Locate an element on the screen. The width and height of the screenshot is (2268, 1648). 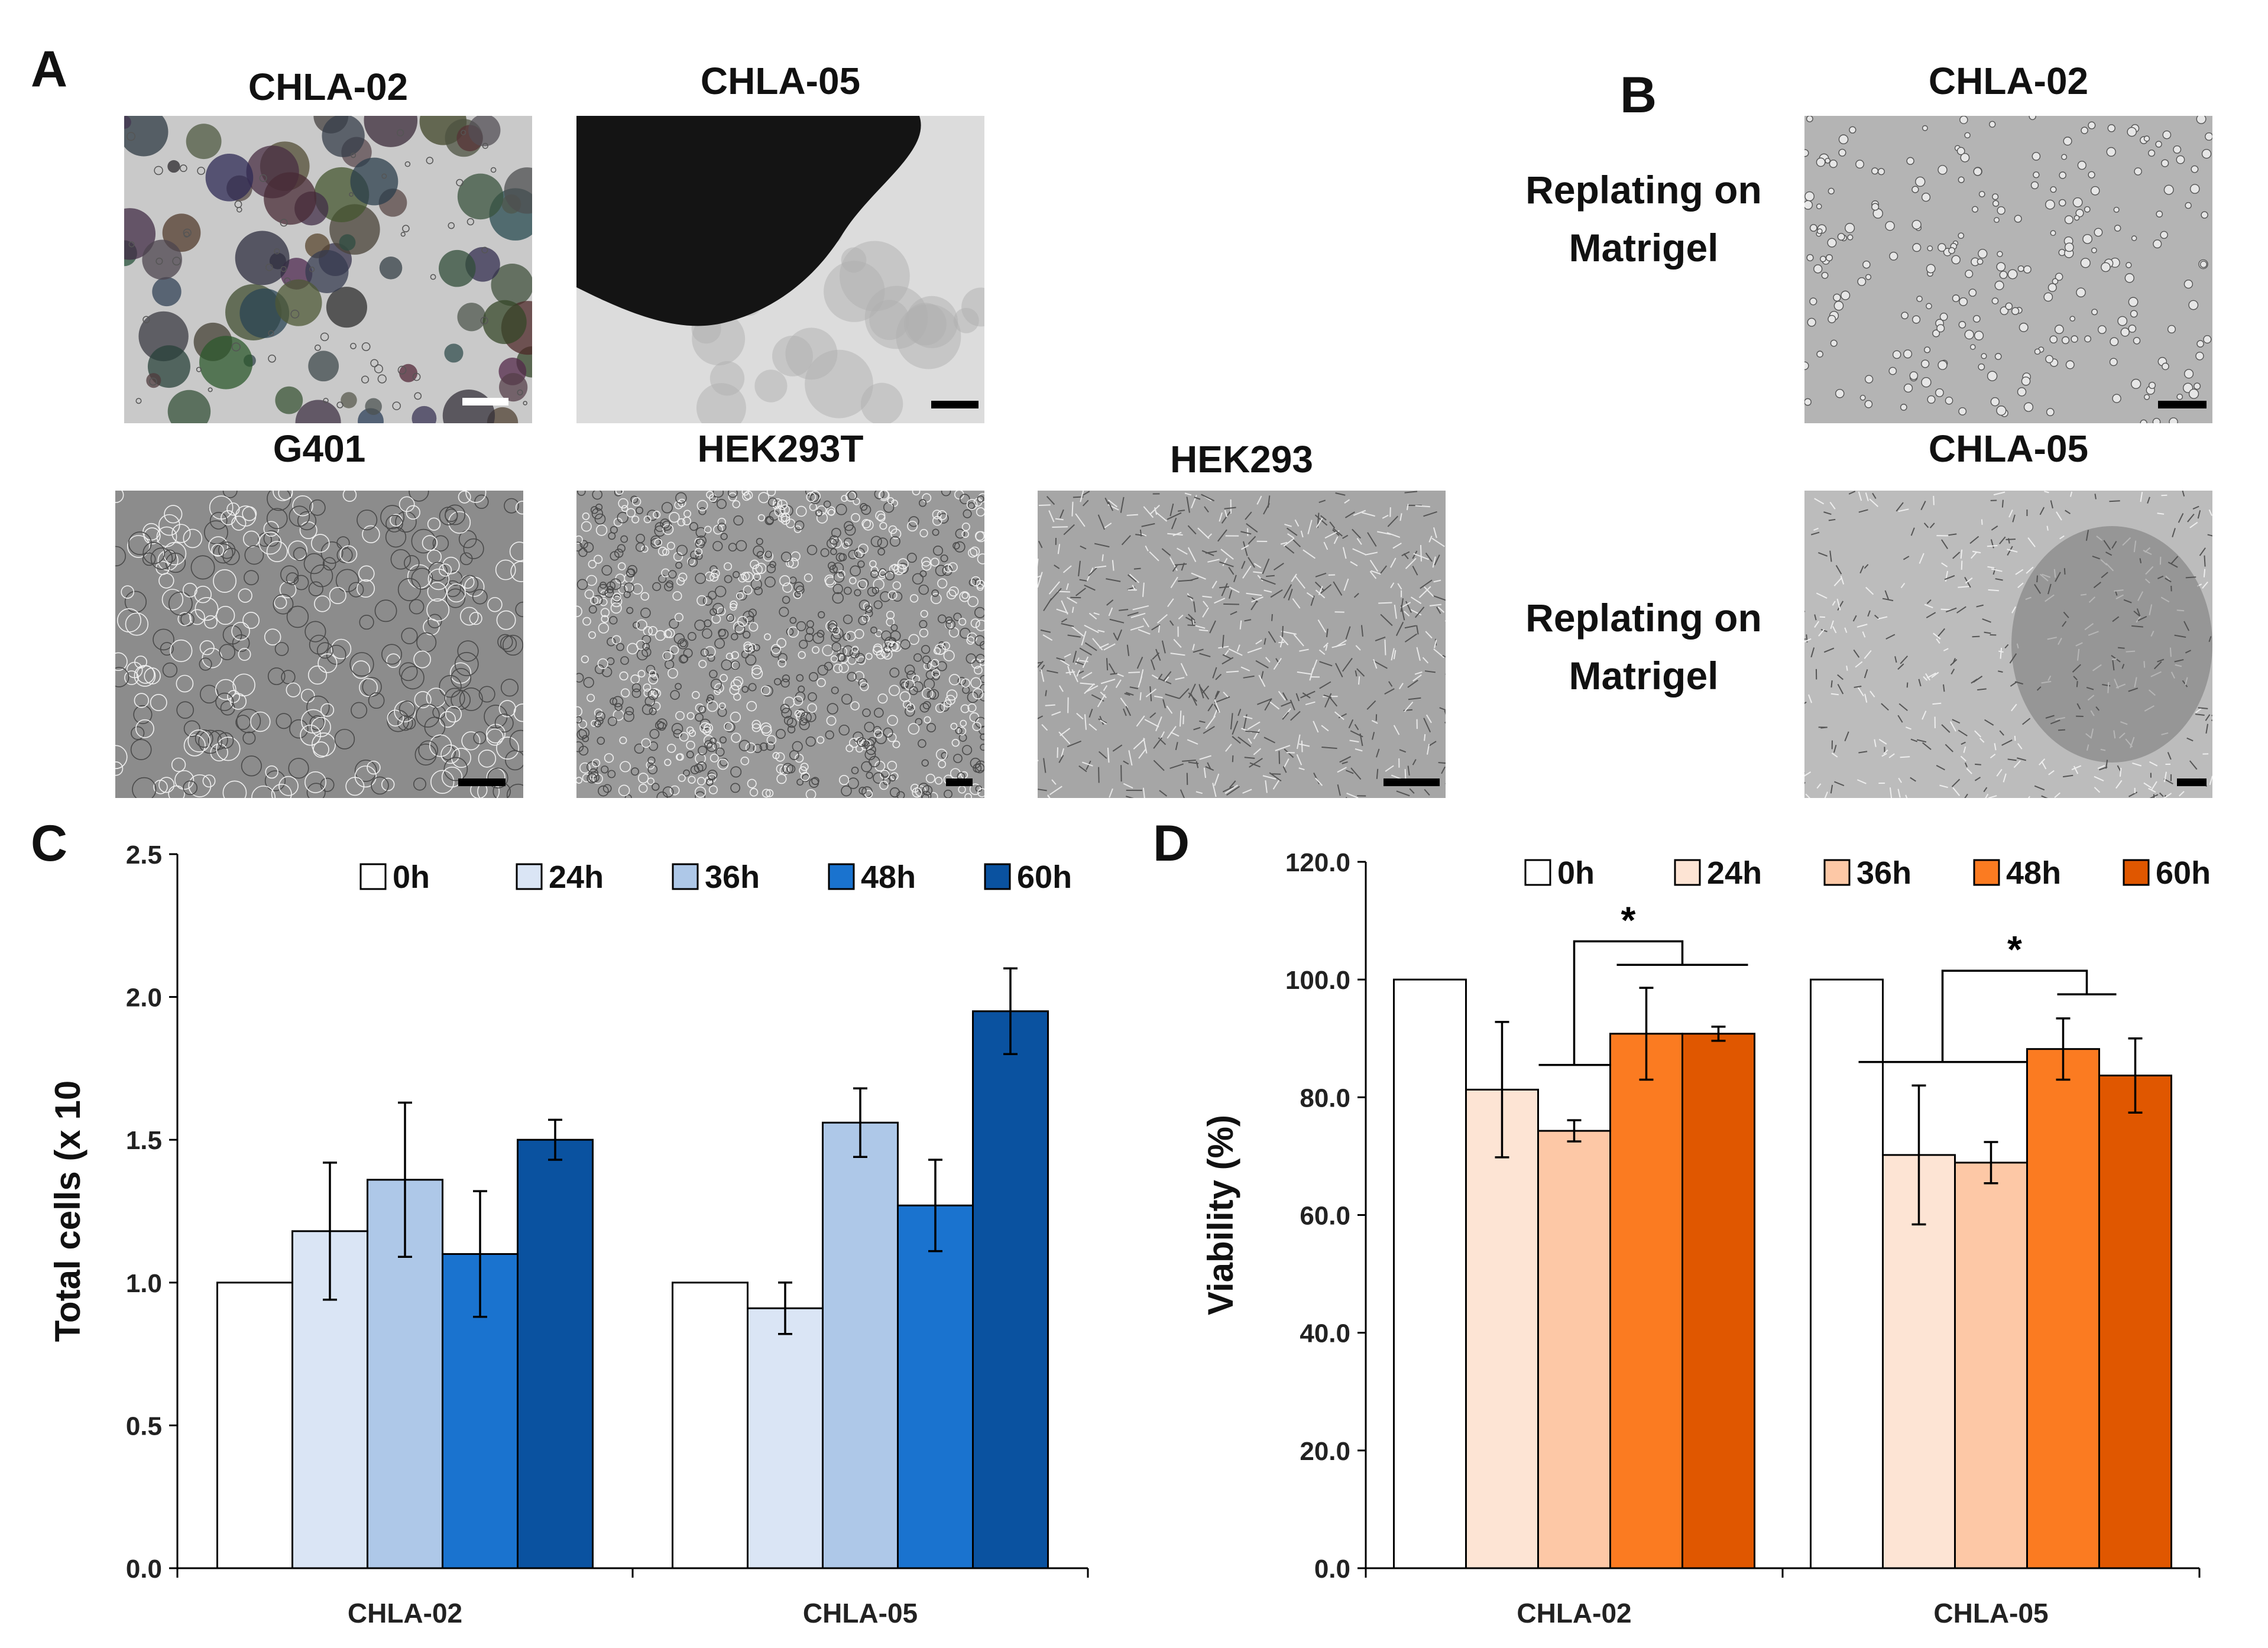
y-tick-label: 100.0 is located at coordinates (1318, 980).